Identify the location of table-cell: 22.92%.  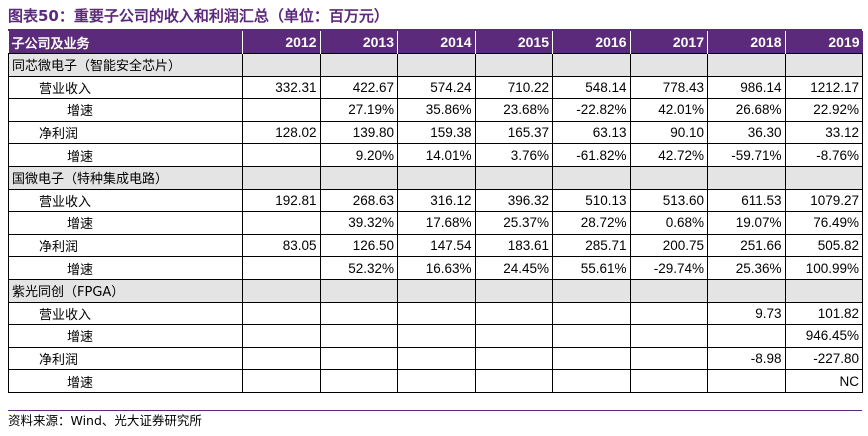
(823, 110).